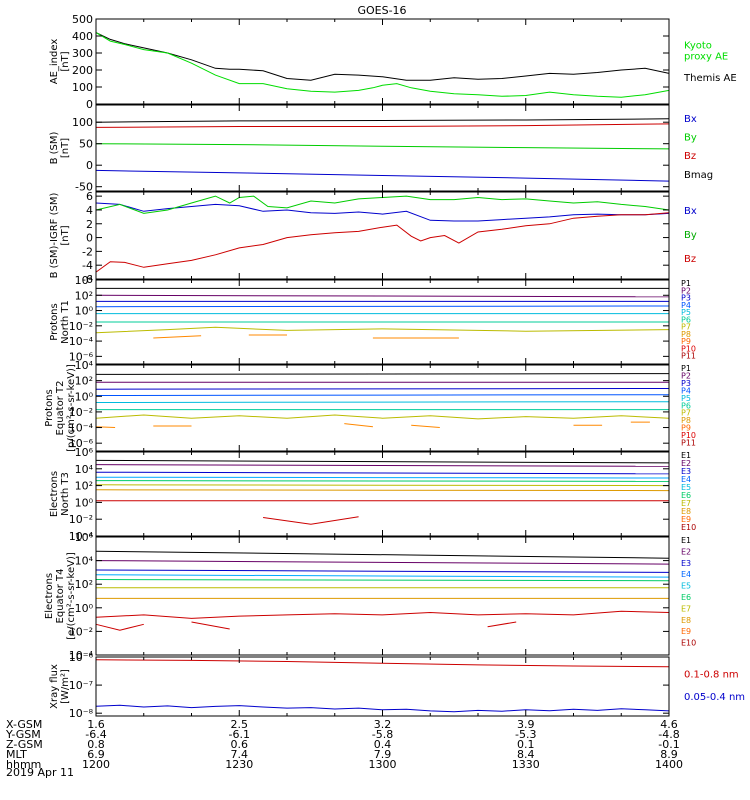 The width and height of the screenshot is (750, 800). Describe the element at coordinates (686, 586) in the screenshot. I see `legend-label-line: E5` at that location.